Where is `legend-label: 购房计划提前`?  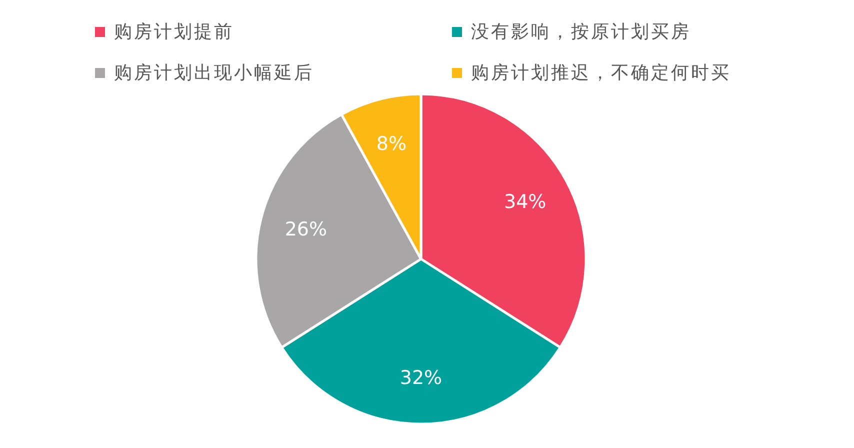 legend-label: 购房计划提前 is located at coordinates (174, 32).